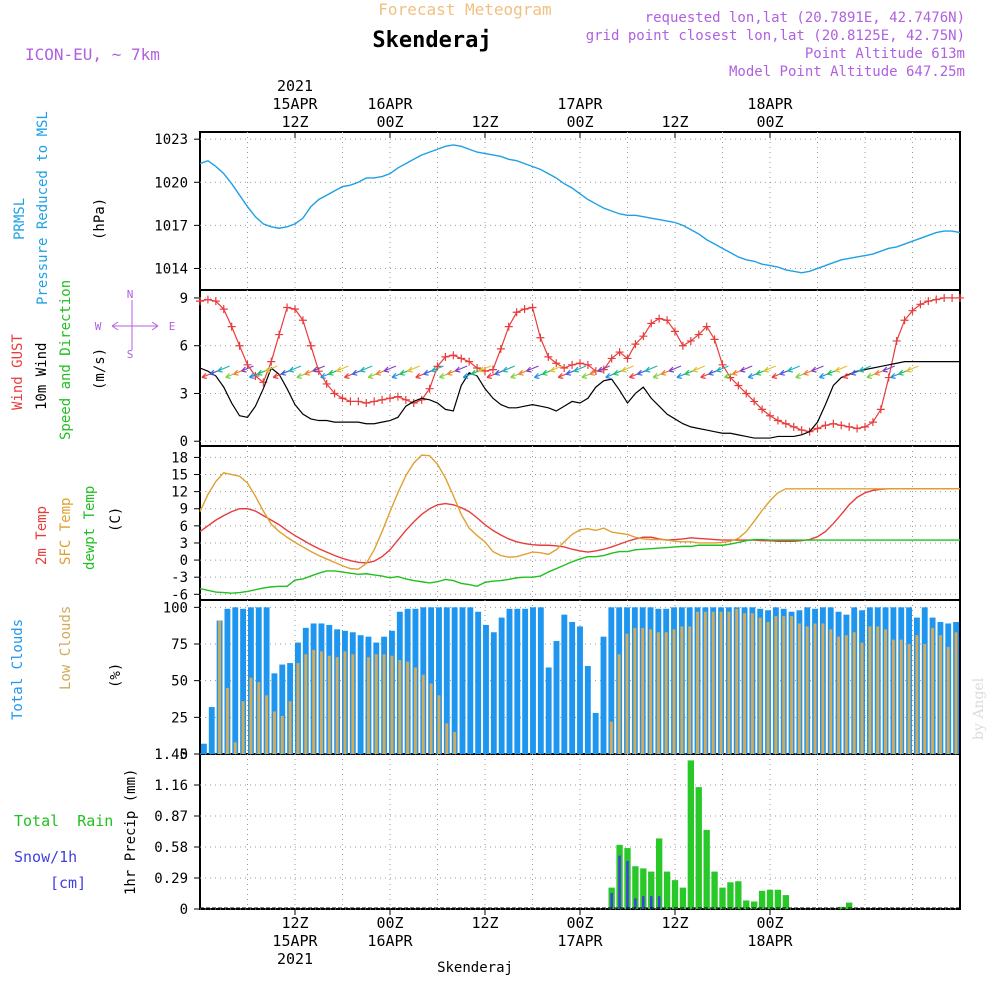 The image size is (1000, 1000). Describe the element at coordinates (42, 535) in the screenshot. I see `label-2m-temp: 2m Temp` at that location.